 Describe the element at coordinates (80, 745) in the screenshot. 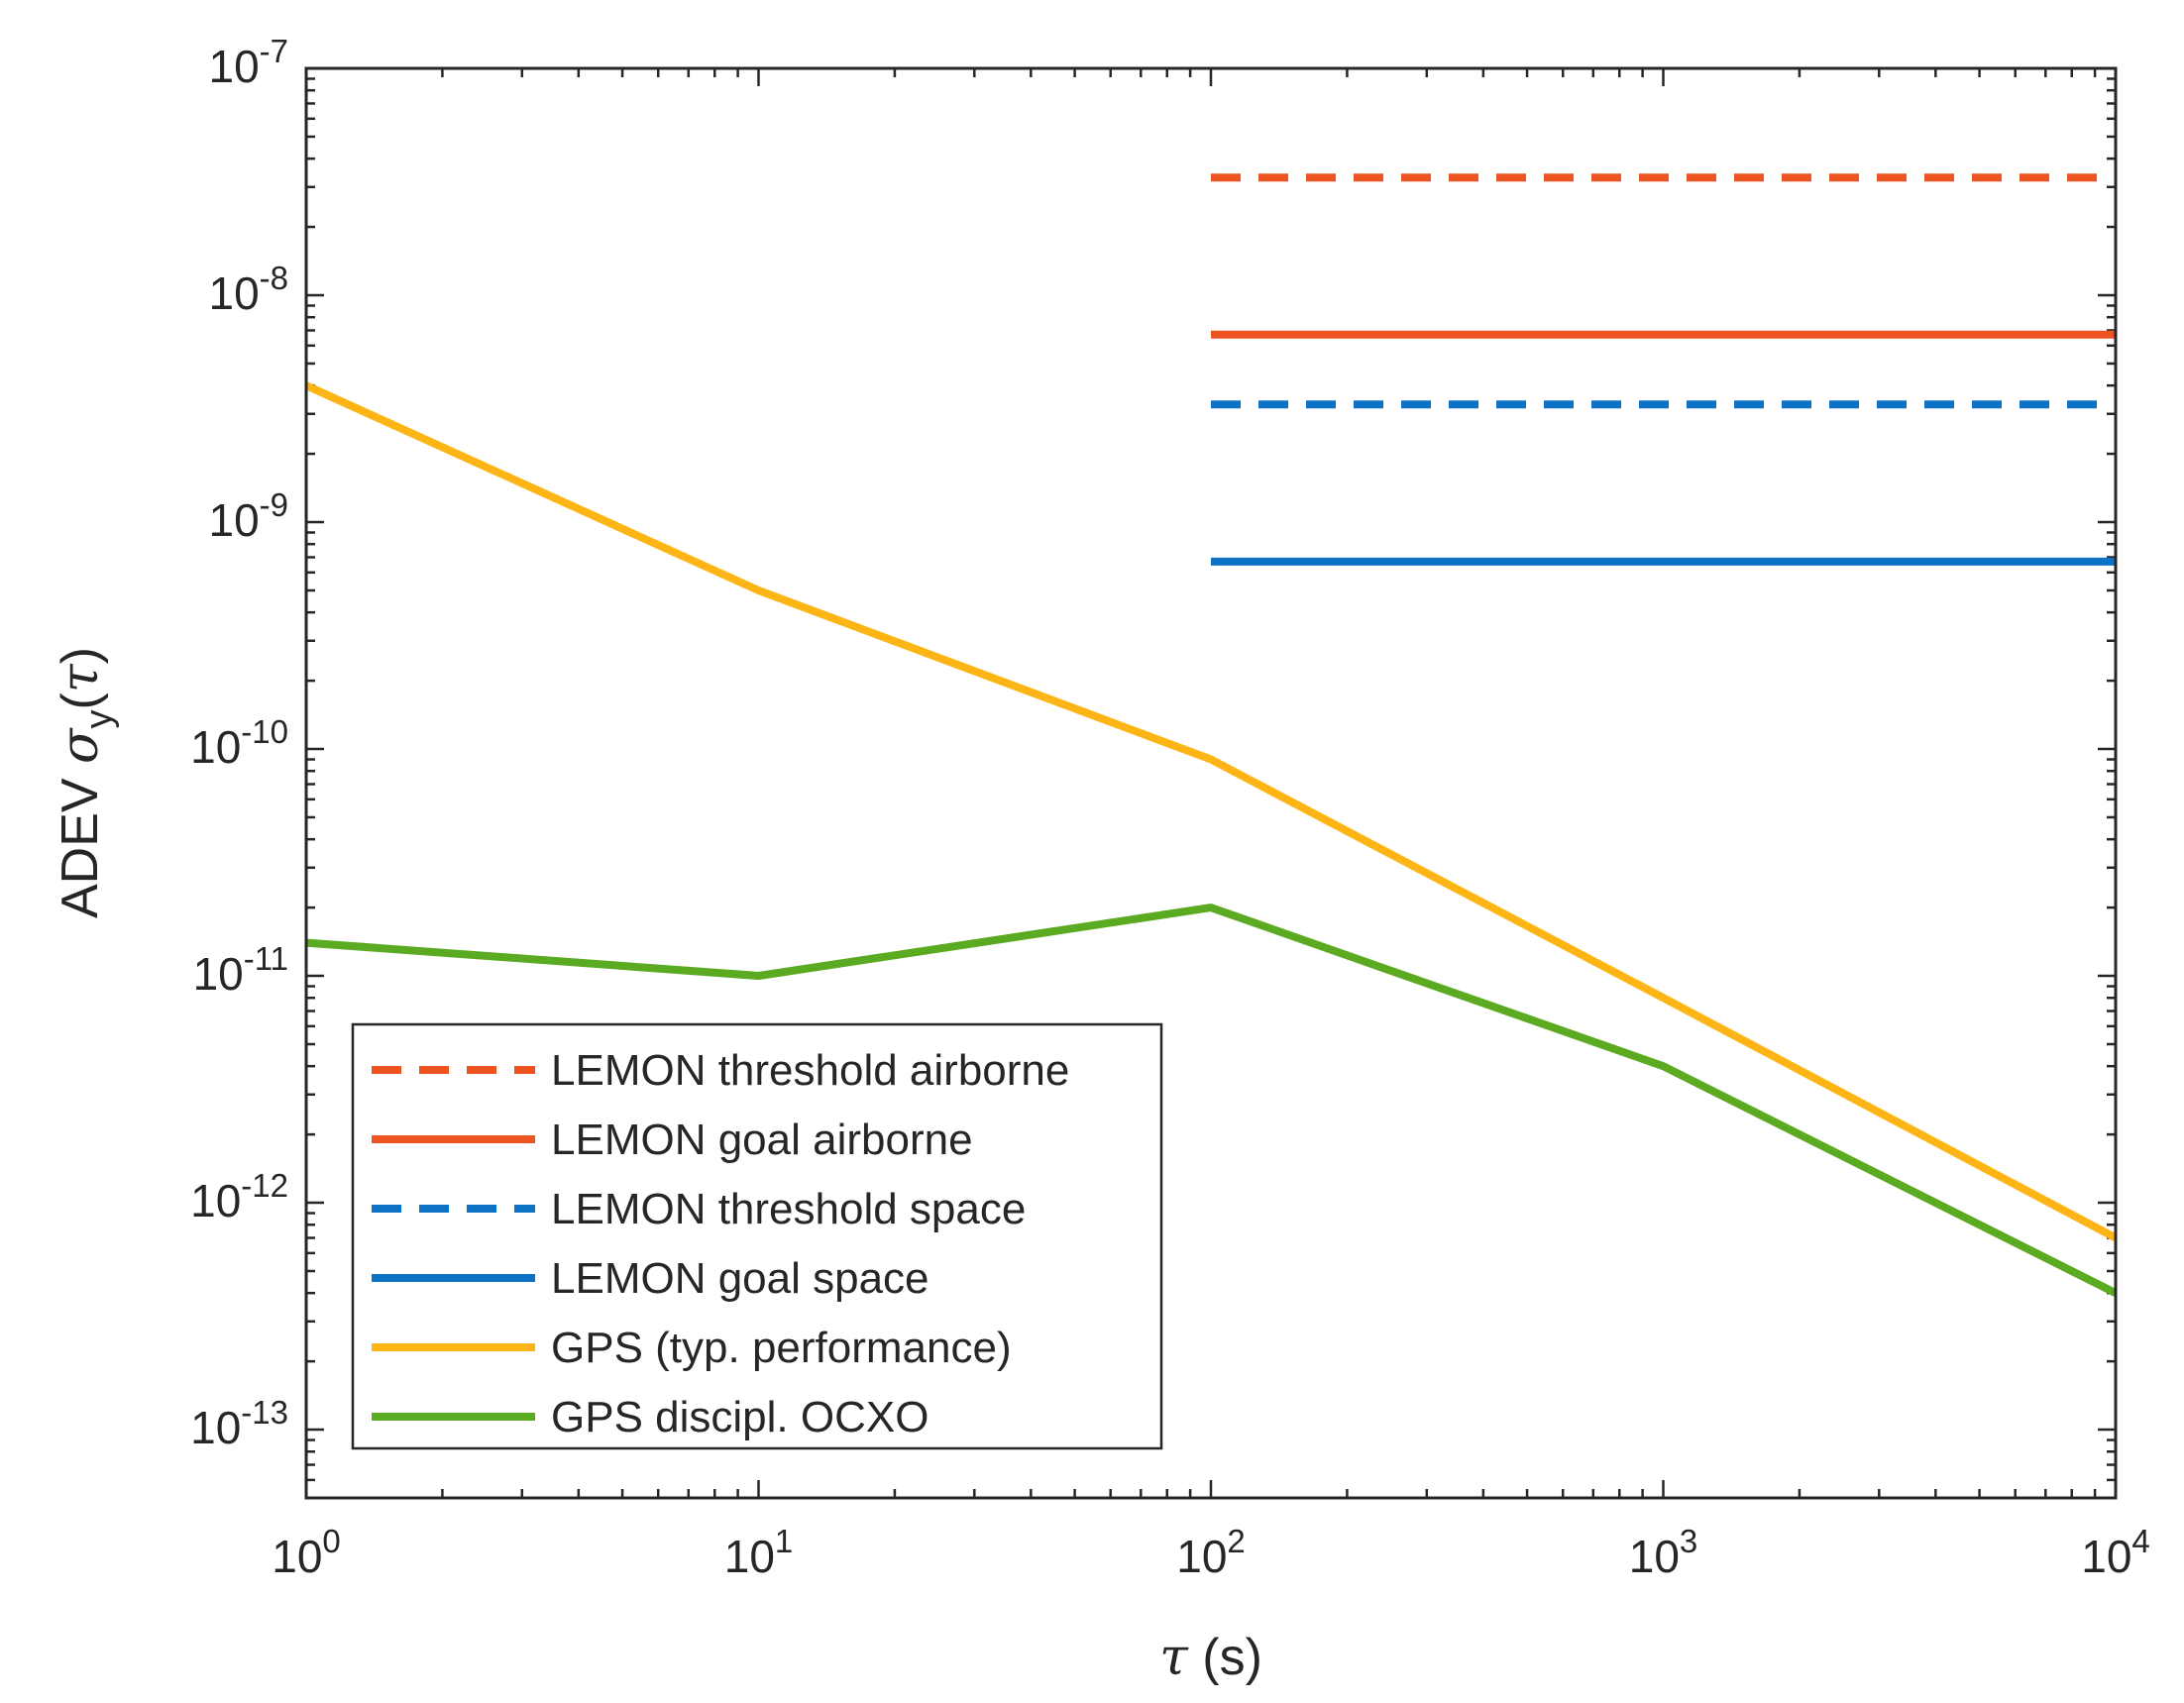

I see `y-axis-sigma: σ` at that location.